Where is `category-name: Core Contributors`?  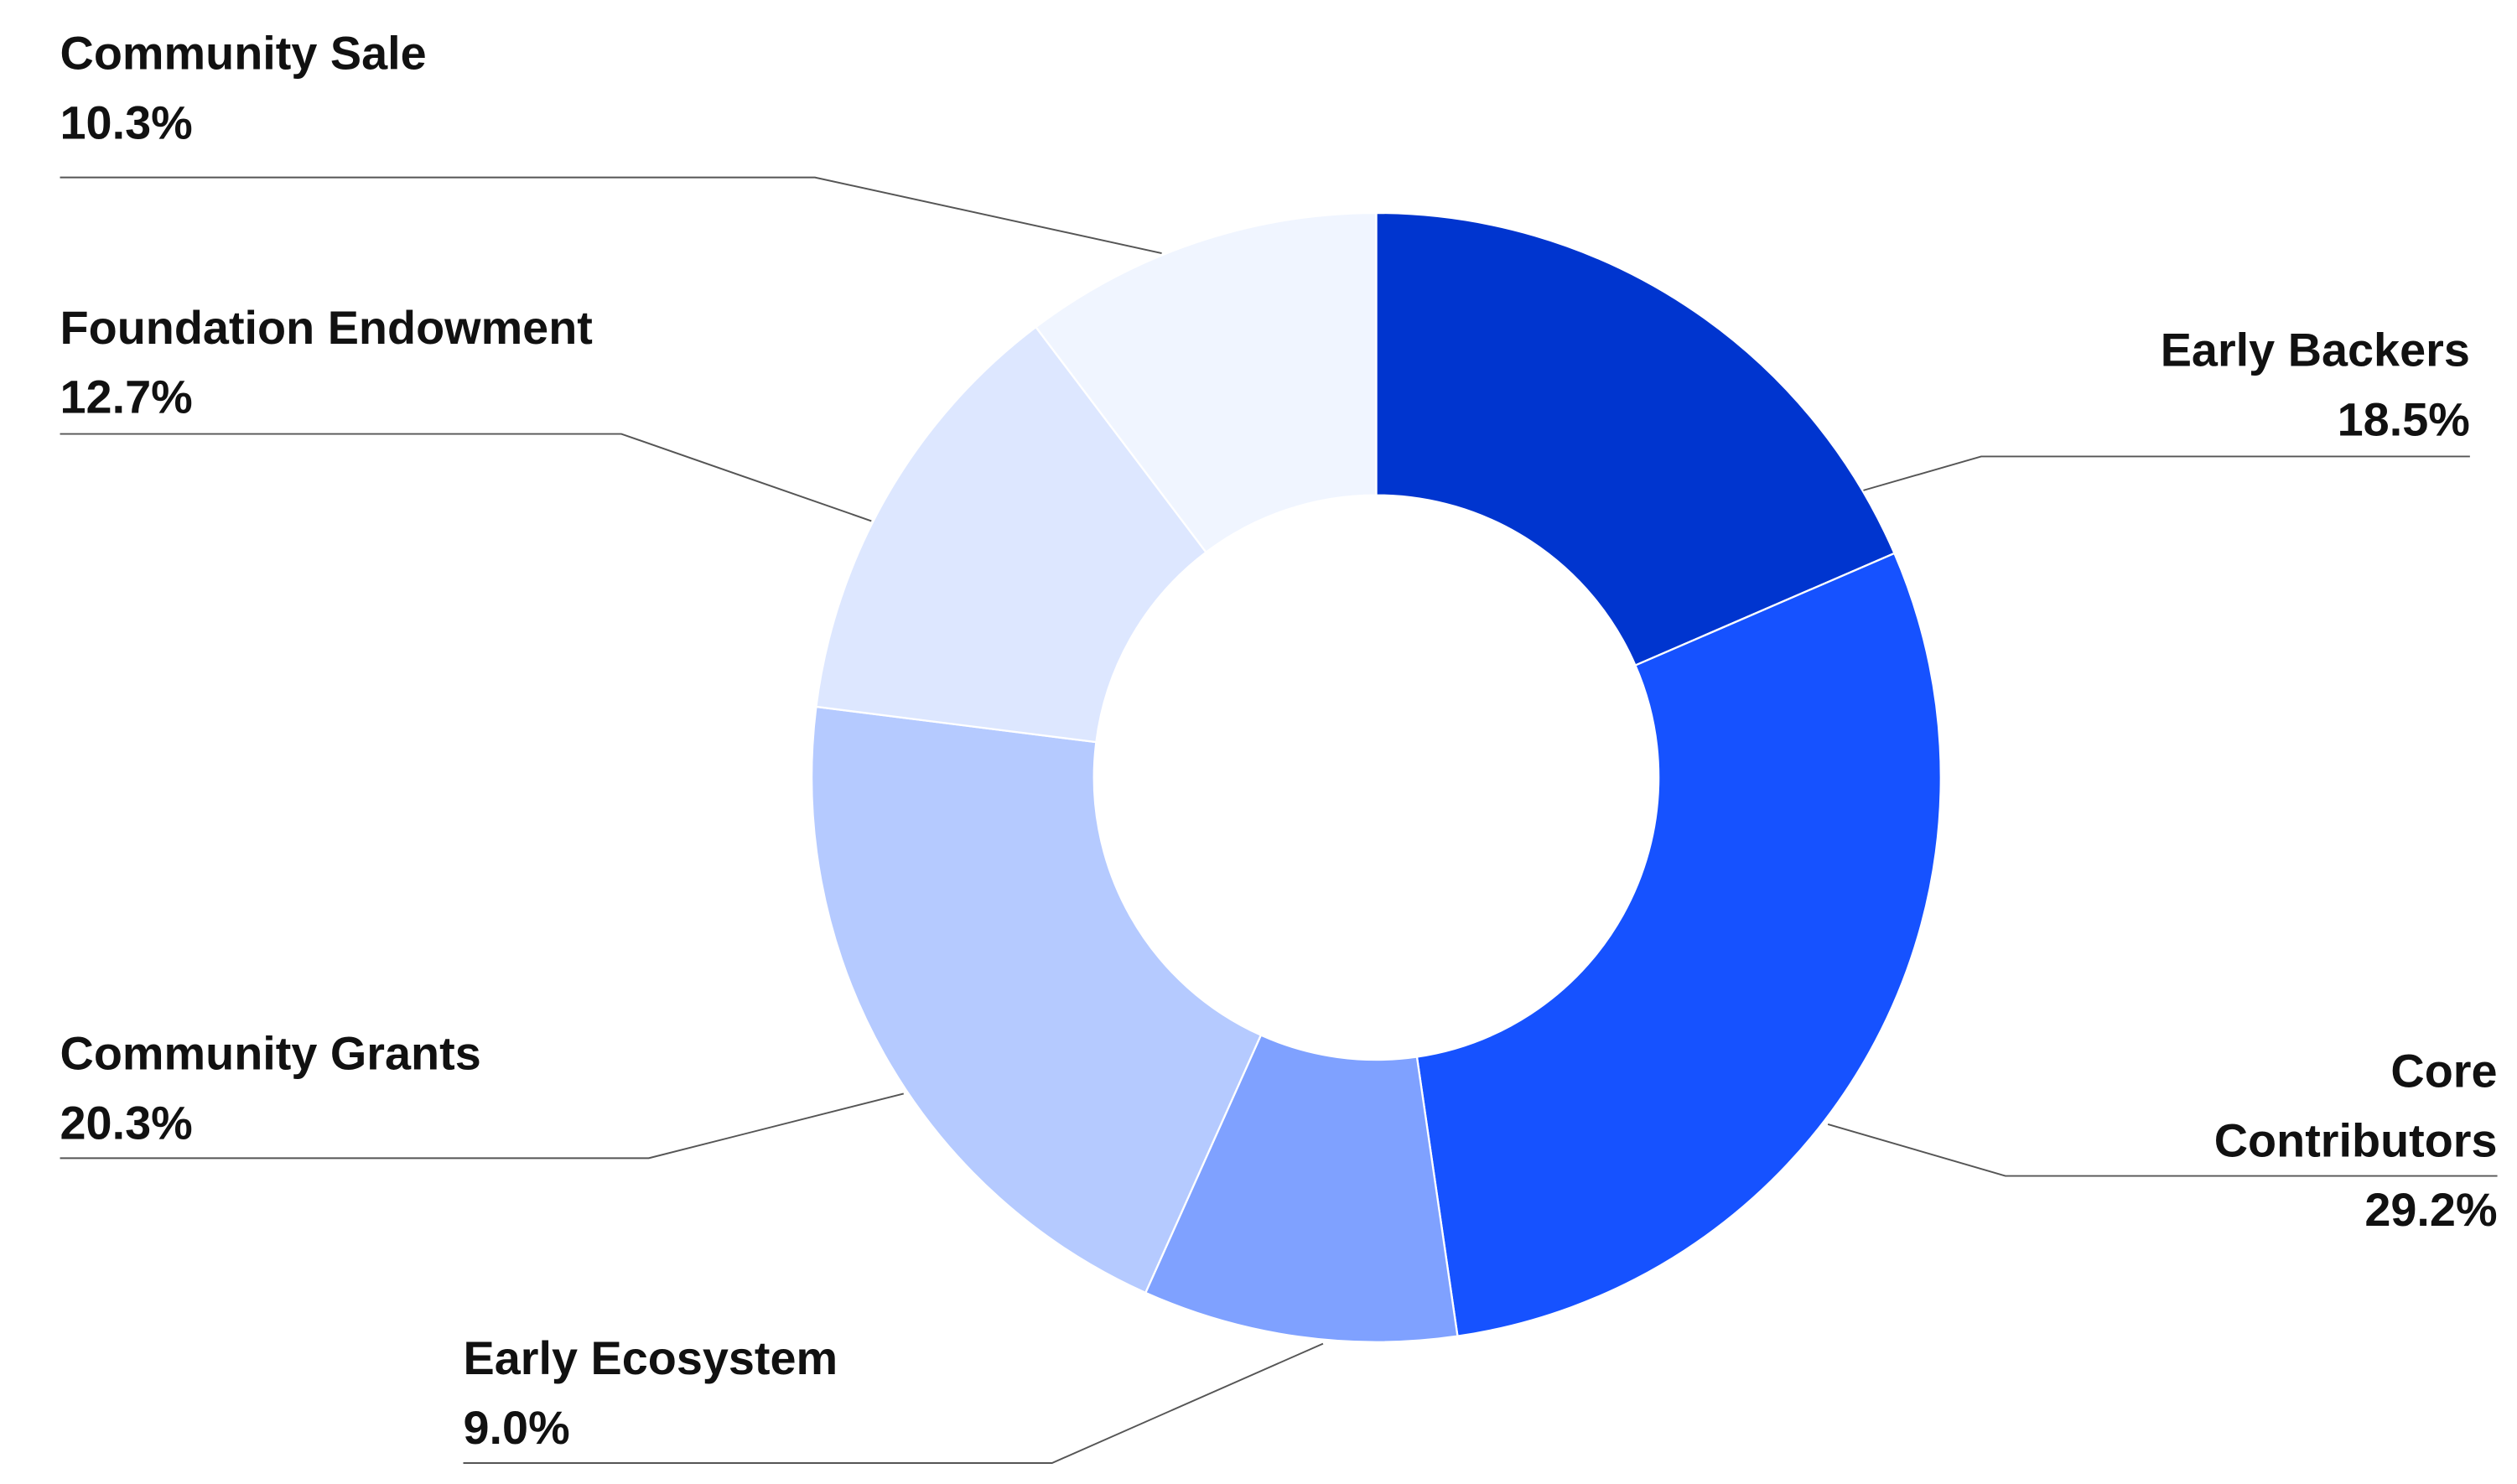
category-name: Core Contributors is located at coordinates (2355, 1107).